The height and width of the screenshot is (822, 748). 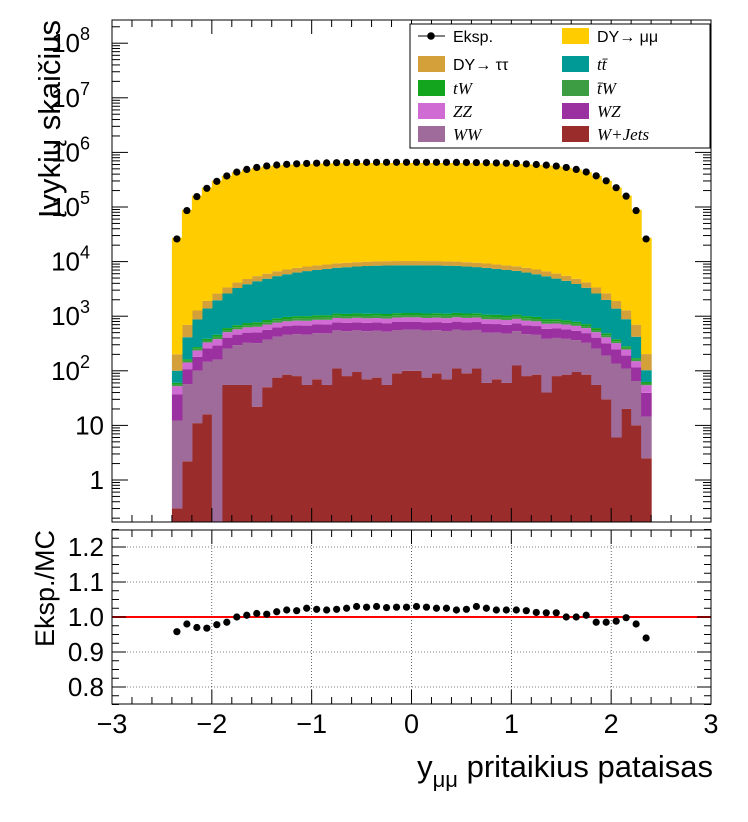 I want to click on legend-marker, so click(x=431, y=36).